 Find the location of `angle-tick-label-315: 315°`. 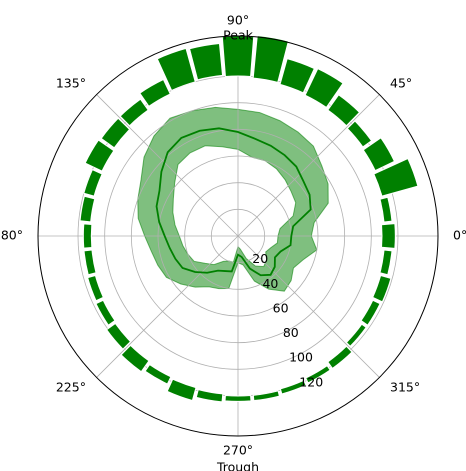

angle-tick-label-315: 315° is located at coordinates (405, 387).